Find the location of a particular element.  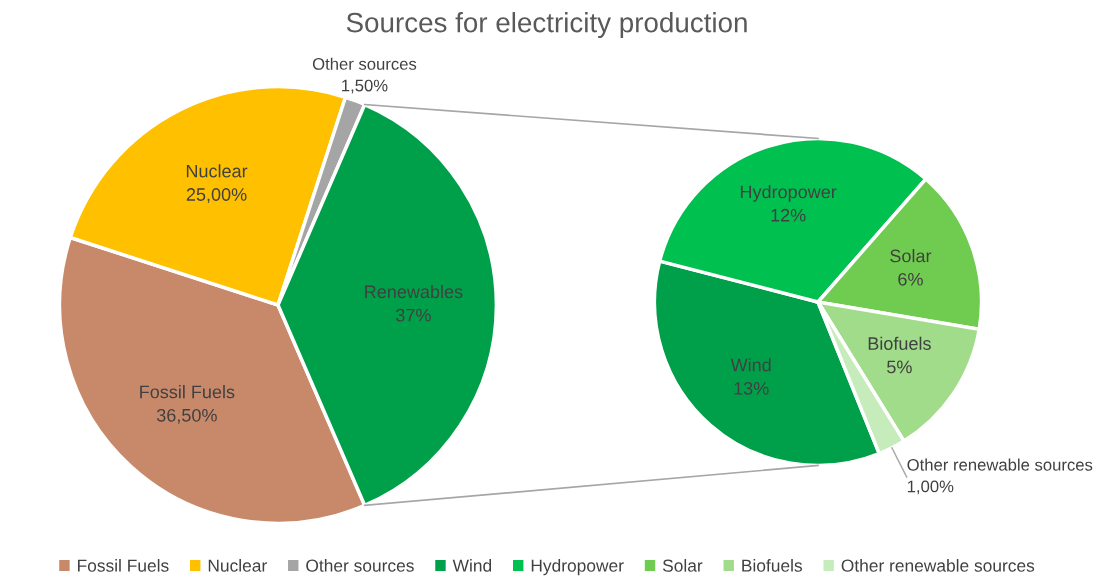

data-label: 1,50% is located at coordinates (365, 86).